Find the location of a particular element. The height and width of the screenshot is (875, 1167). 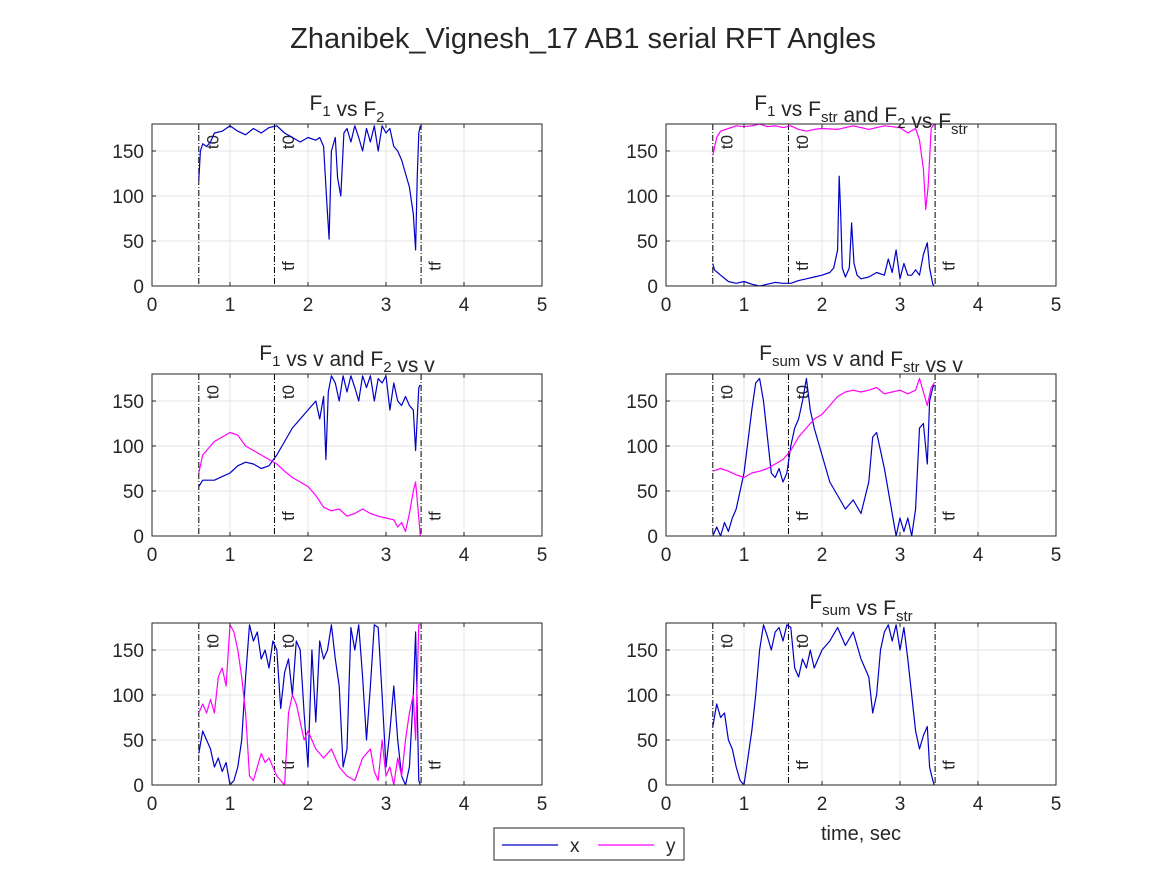

subplot-title: Fsum vs Fstr is located at coordinates (860, 608).